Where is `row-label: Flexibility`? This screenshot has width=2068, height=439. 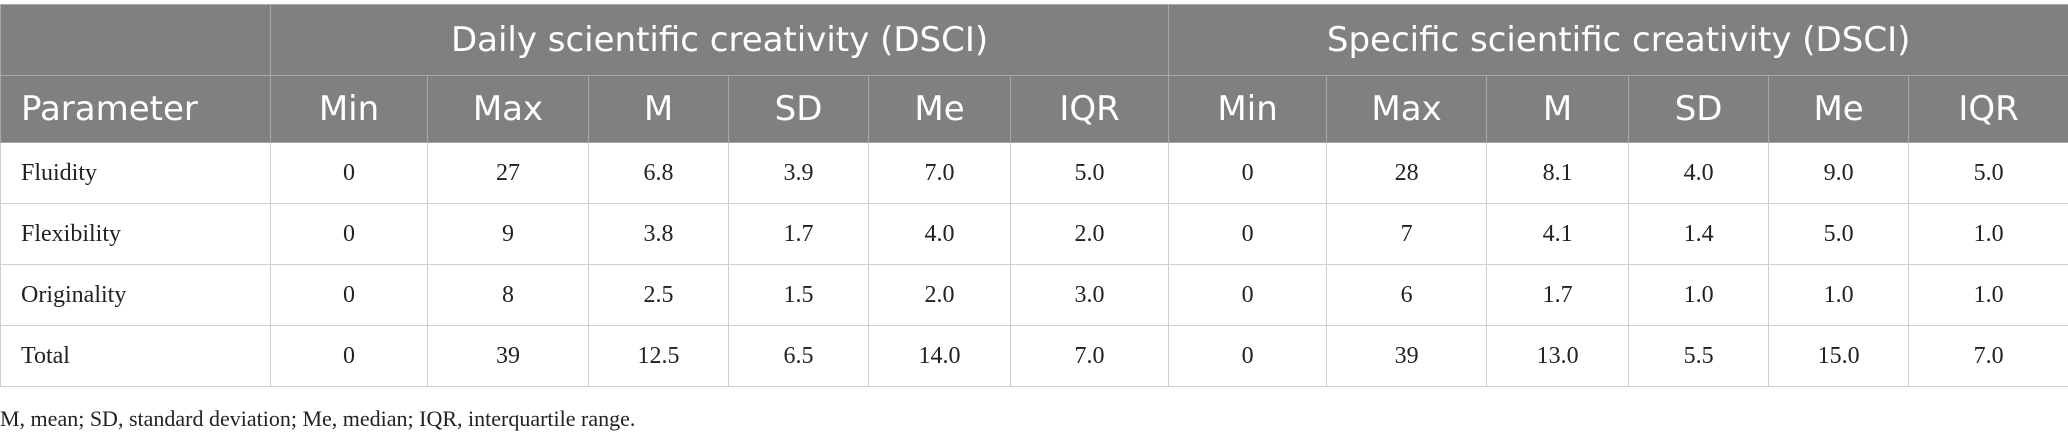 row-label: Flexibility is located at coordinates (135, 234).